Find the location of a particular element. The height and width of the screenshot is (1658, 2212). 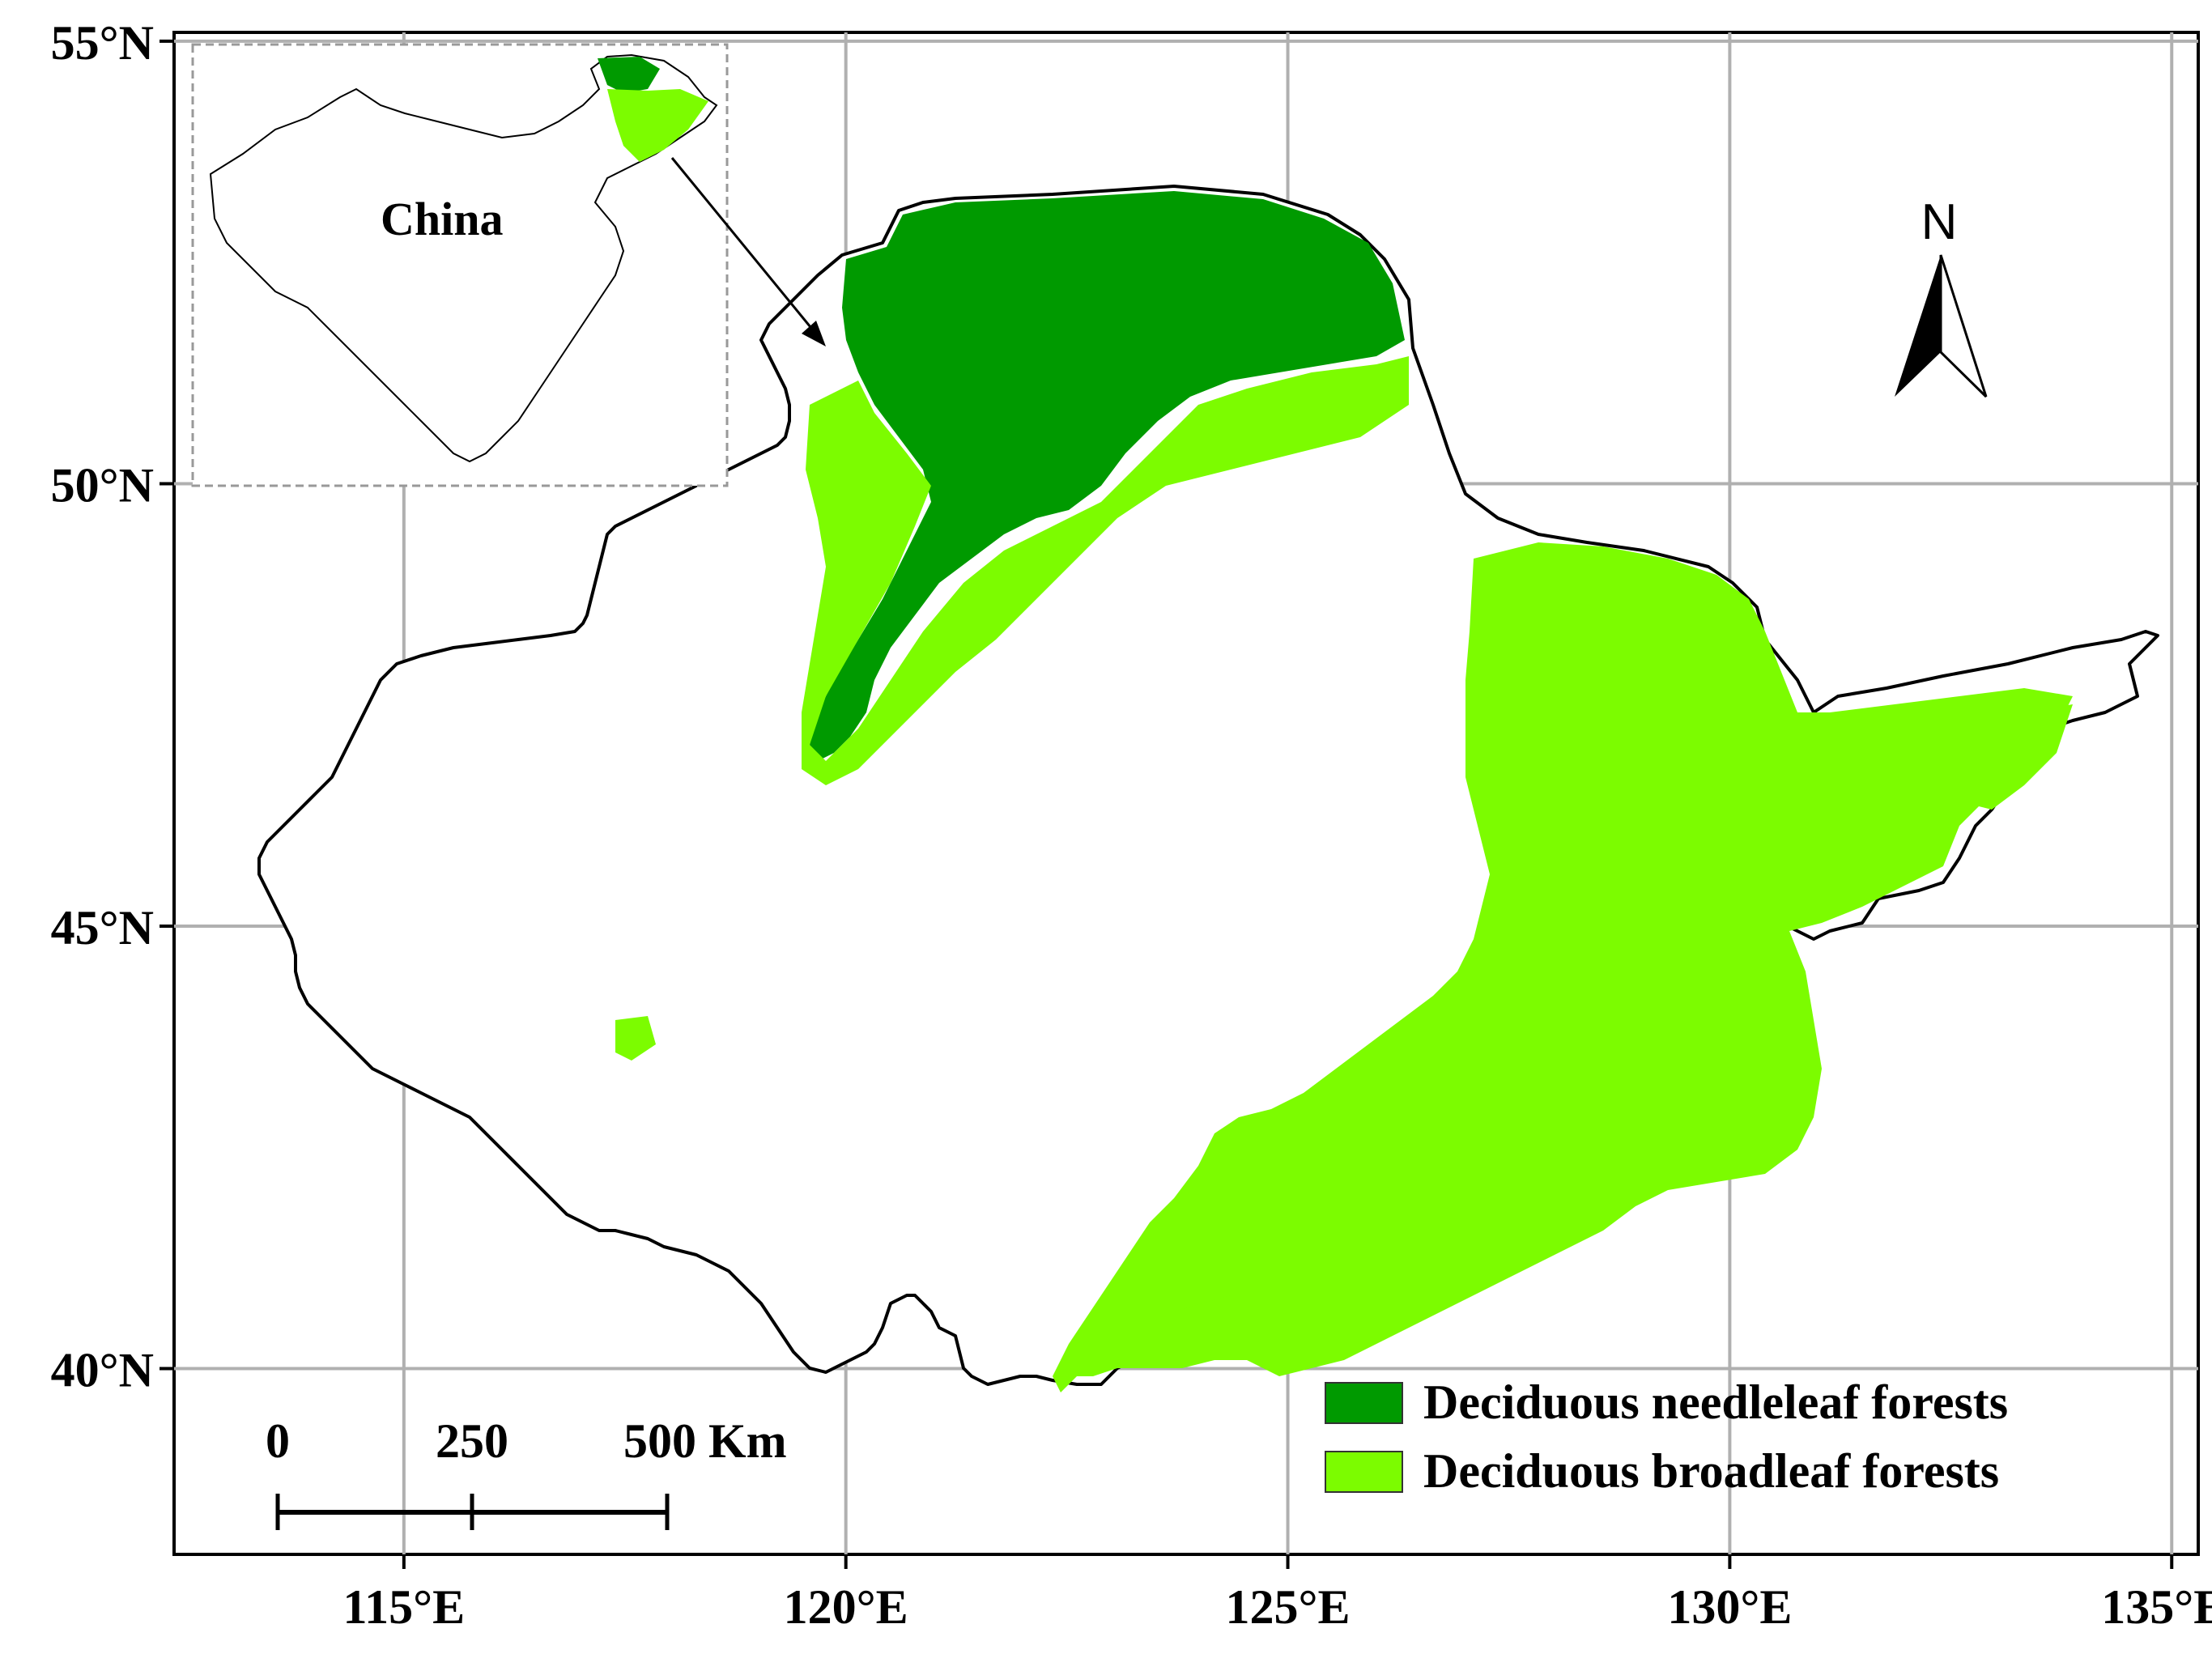

scale-label-500: 500 Km is located at coordinates (705, 1441).